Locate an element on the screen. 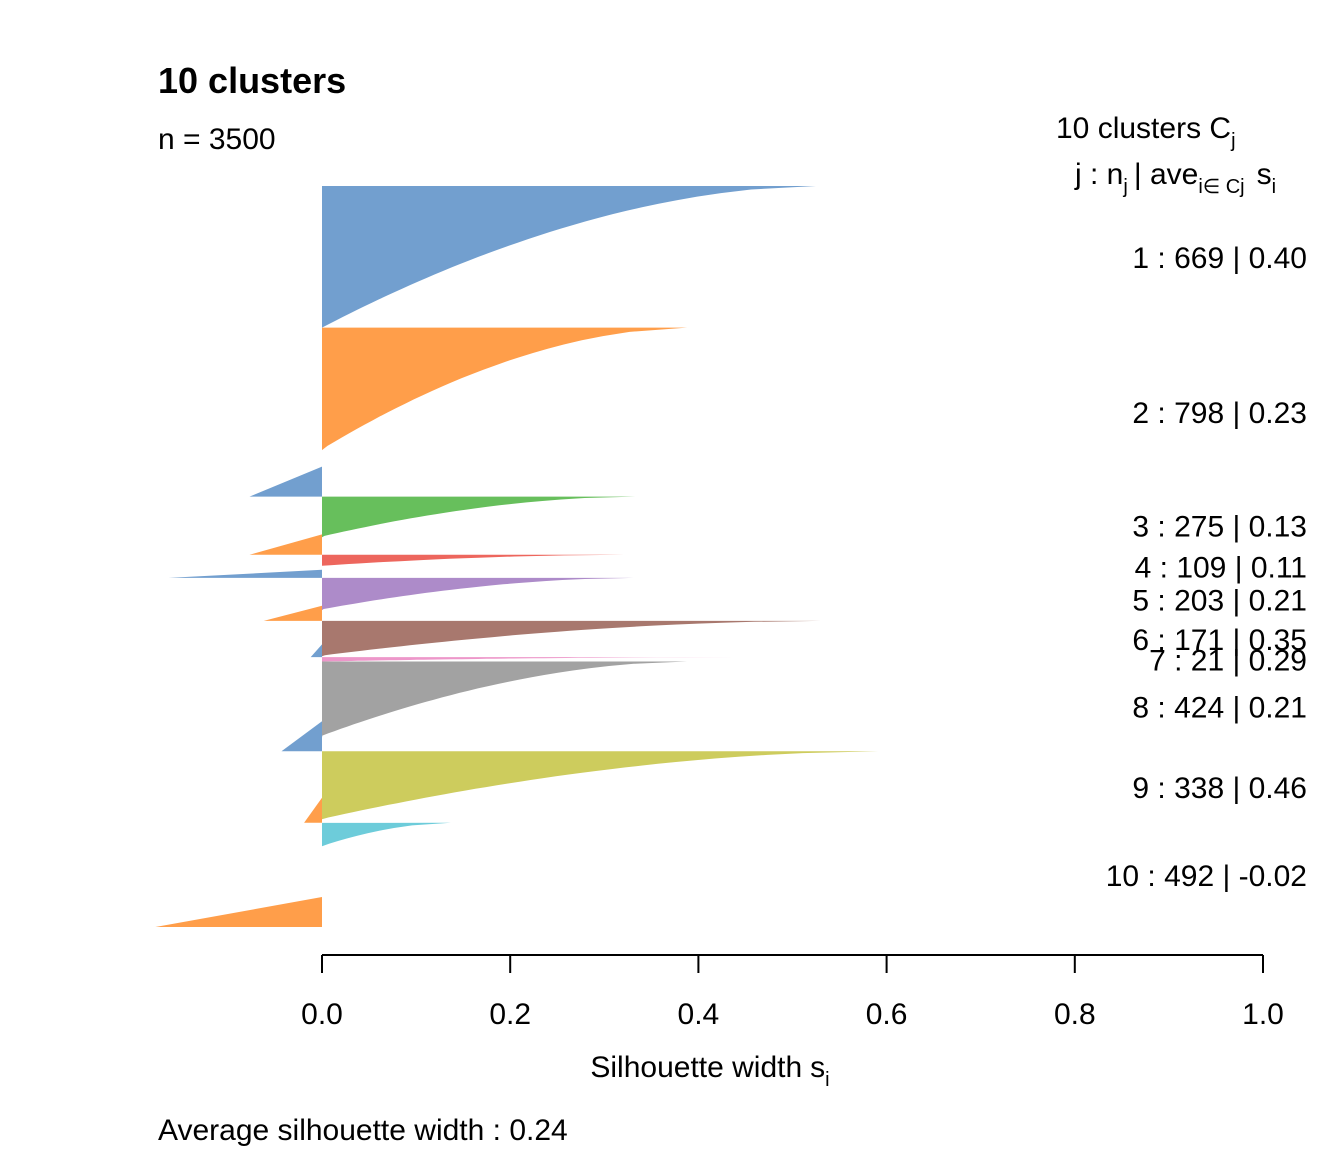 The image size is (1344, 1152). legend-header-line2: j : nj | avei∈ Cj si is located at coordinates (1175, 178).